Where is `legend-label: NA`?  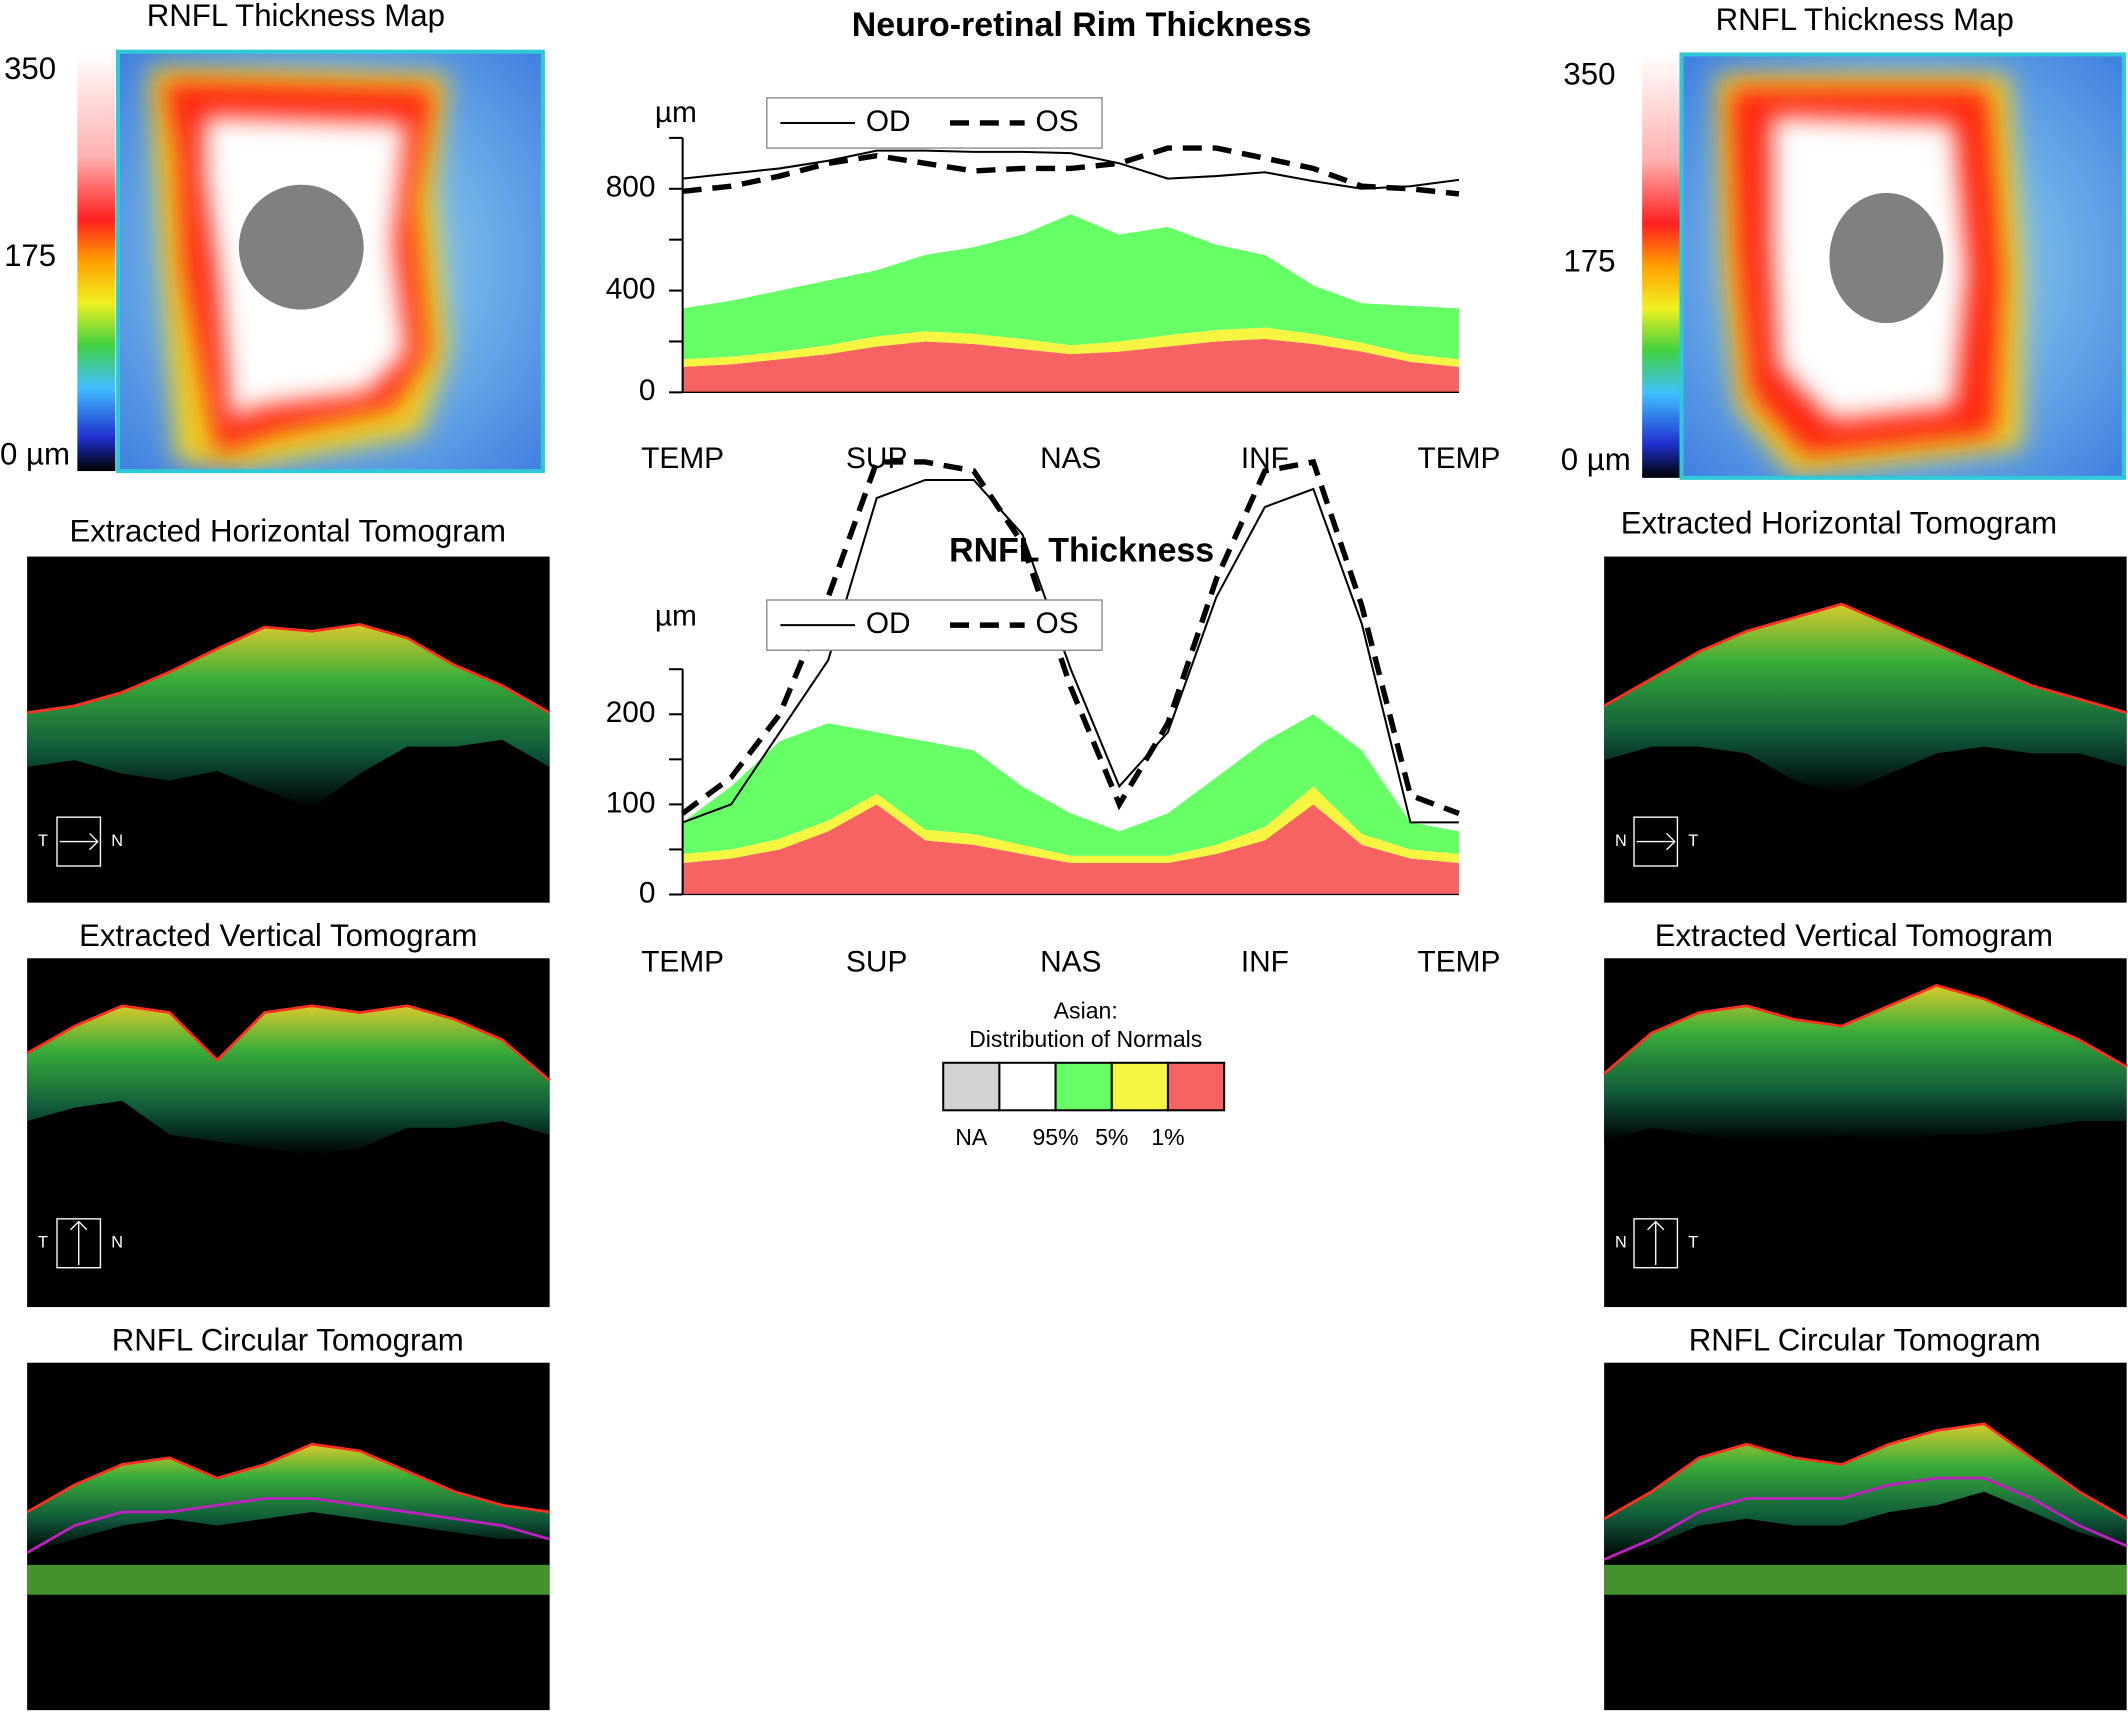
legend-label: NA is located at coordinates (971, 1137).